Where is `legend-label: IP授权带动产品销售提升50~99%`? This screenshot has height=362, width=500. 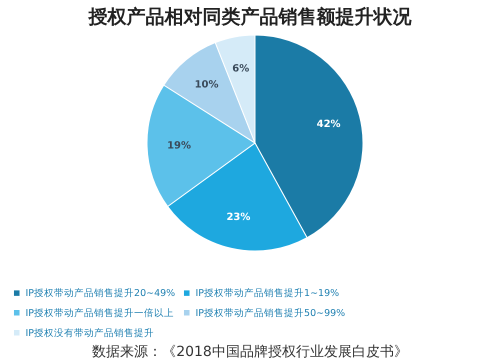
legend-label: IP授权带动产品销售提升50~99% is located at coordinates (271, 312).